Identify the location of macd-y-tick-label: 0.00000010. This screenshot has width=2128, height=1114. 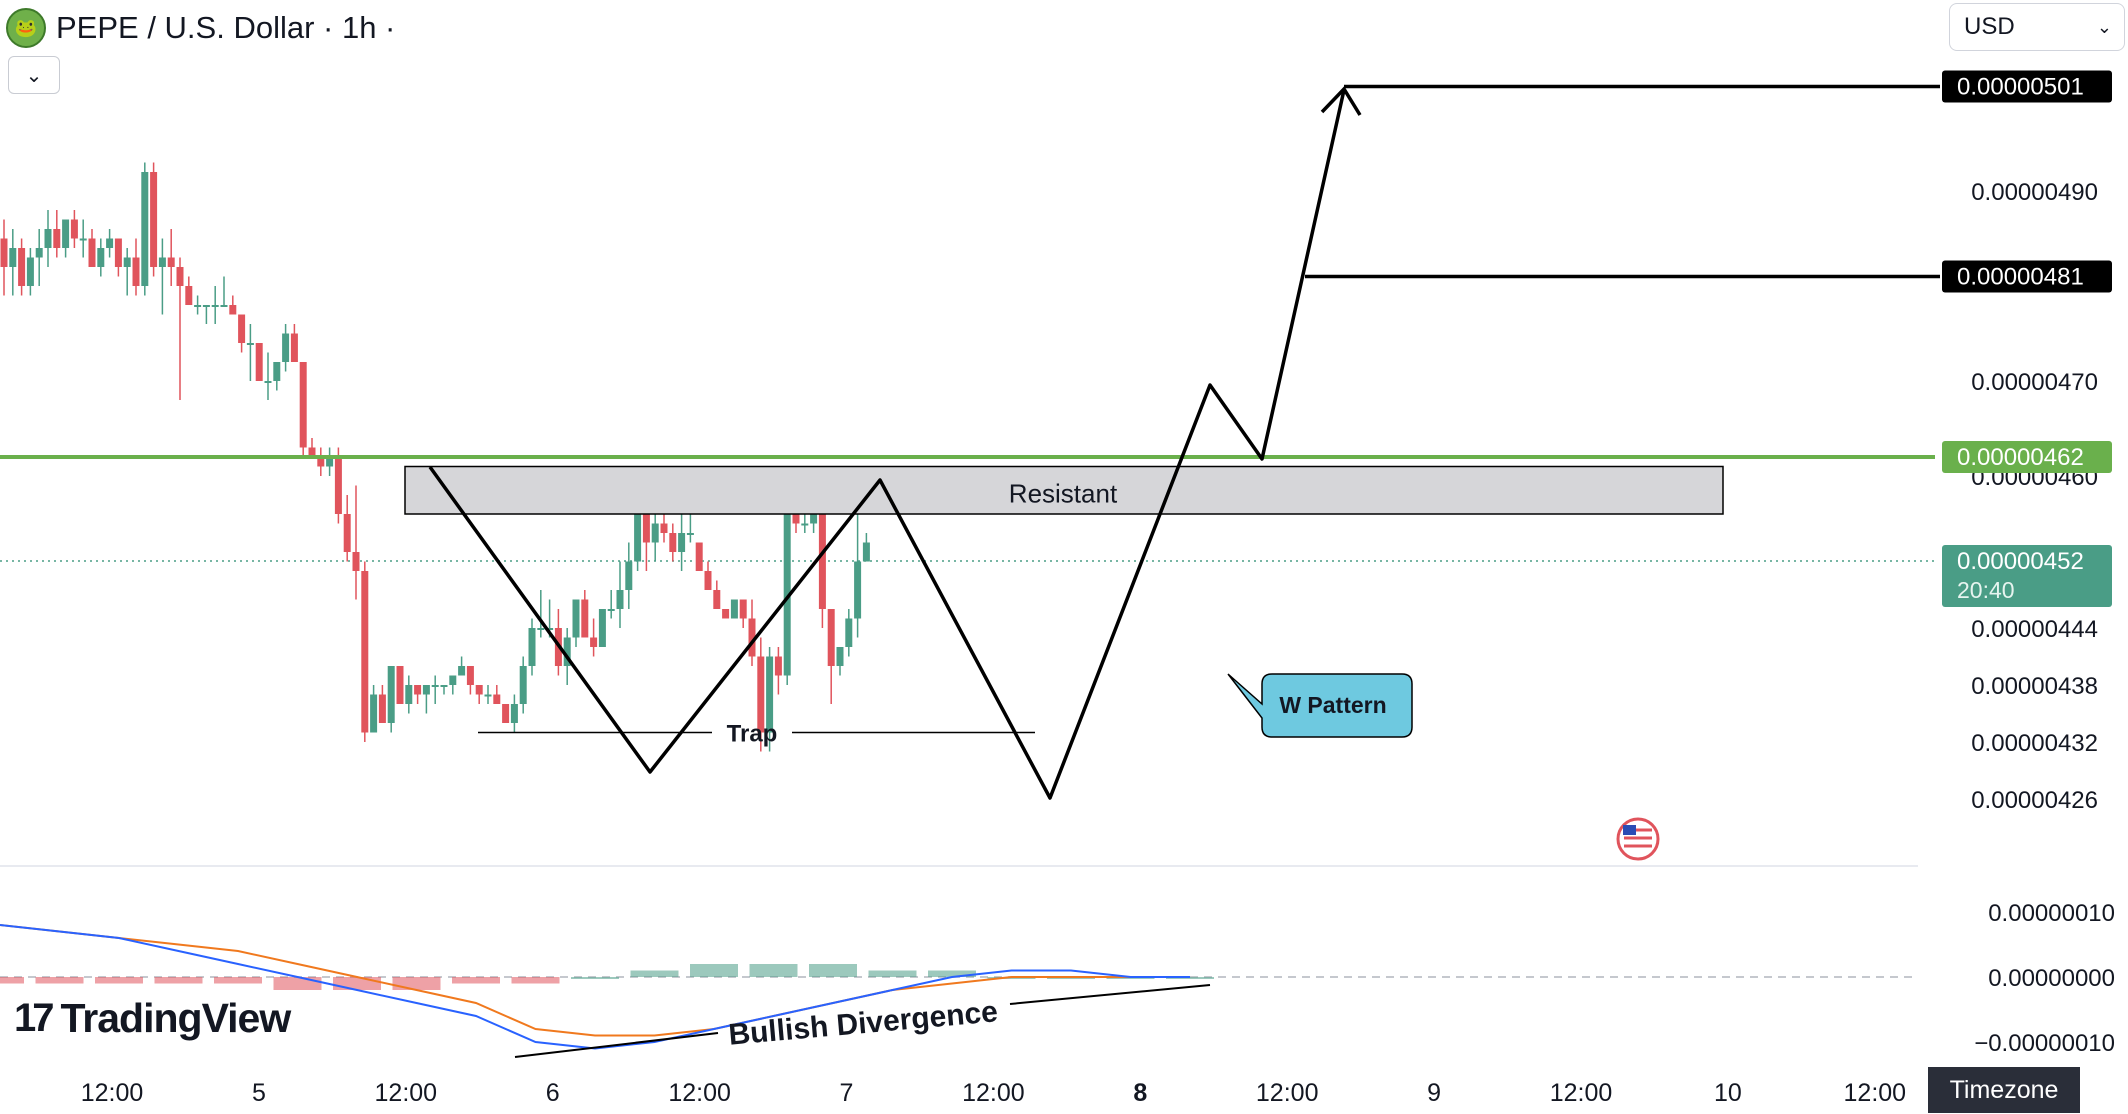
(2051, 913).